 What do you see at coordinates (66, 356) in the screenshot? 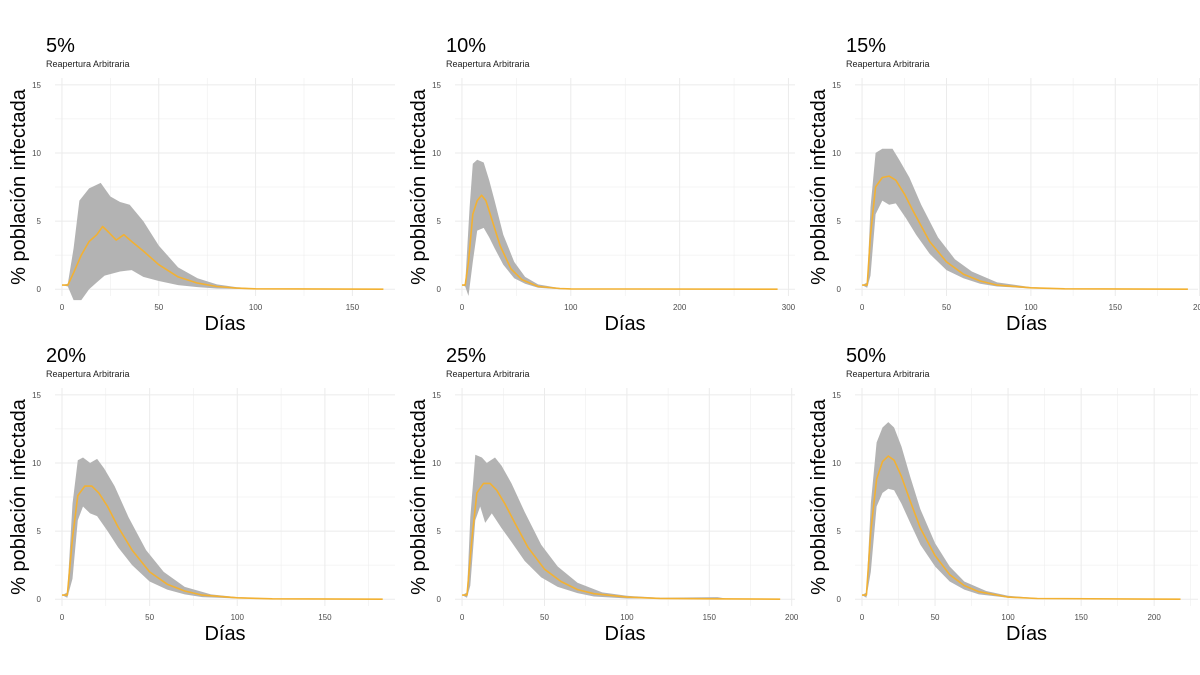
I see `panel-title: 20%` at bounding box center [66, 356].